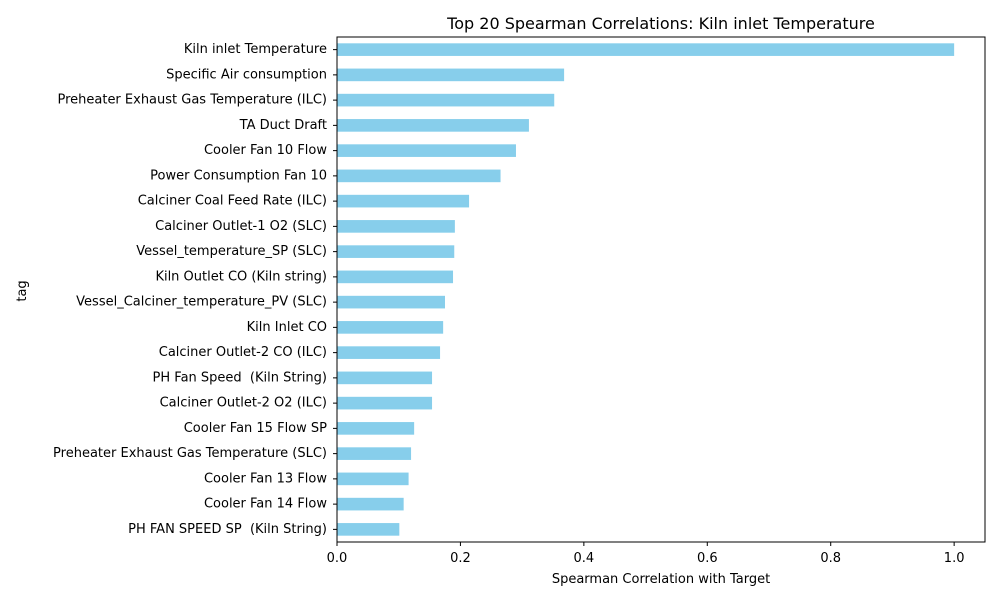  I want to click on x-tick-label: 0.2, so click(460, 558).